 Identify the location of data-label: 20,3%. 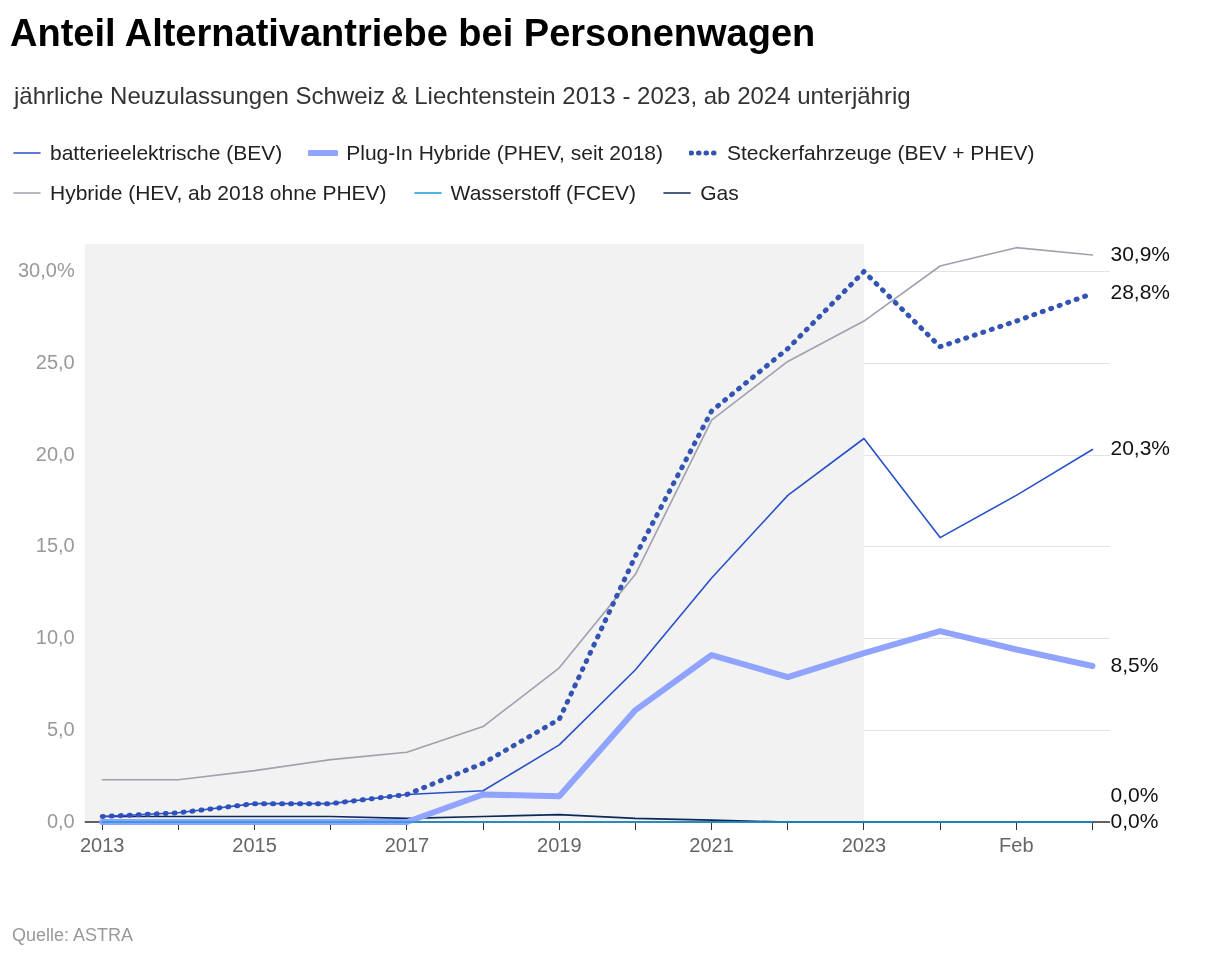
(1140, 448).